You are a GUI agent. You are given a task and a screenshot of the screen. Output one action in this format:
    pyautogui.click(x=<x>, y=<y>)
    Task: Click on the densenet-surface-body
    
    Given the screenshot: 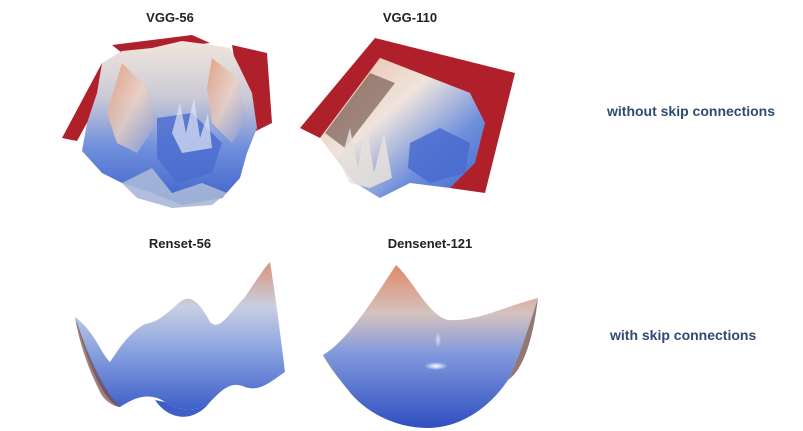 What is the action you would take?
    pyautogui.click(x=430, y=346)
    